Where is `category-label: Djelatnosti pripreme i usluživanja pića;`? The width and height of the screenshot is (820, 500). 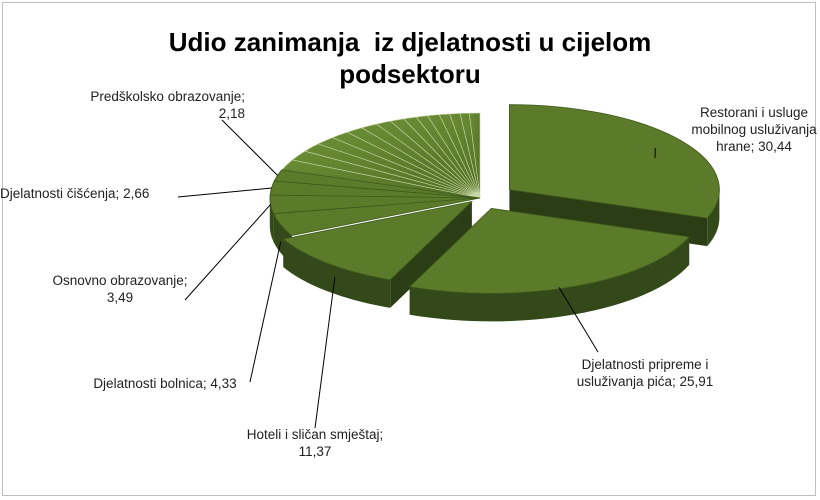 category-label: Djelatnosti pripreme i usluživanja pića; is located at coordinates (642, 373).